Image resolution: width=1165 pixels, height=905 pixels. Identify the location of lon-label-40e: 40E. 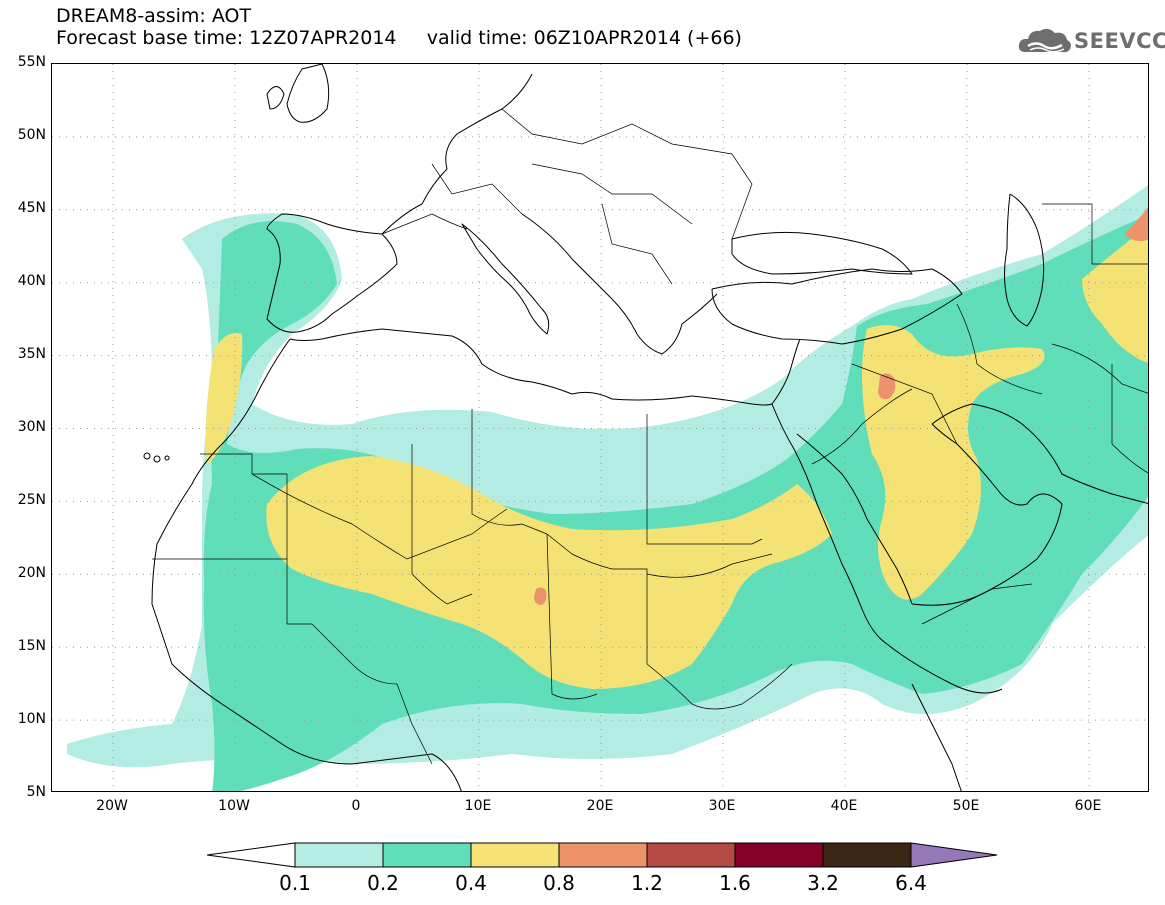
(844, 806).